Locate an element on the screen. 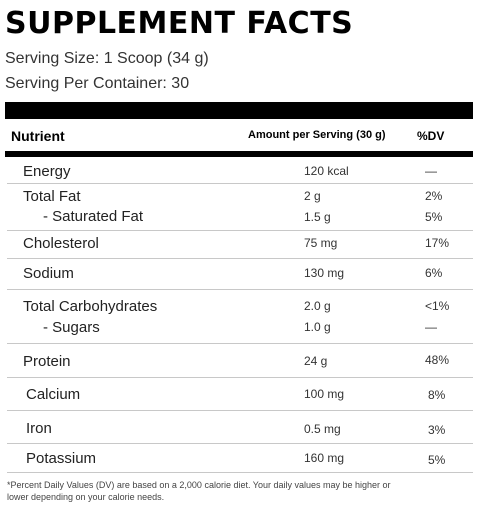 Image resolution: width=491 pixels, height=512 pixels. nutrient-amount: 1.0 g is located at coordinates (317, 327).